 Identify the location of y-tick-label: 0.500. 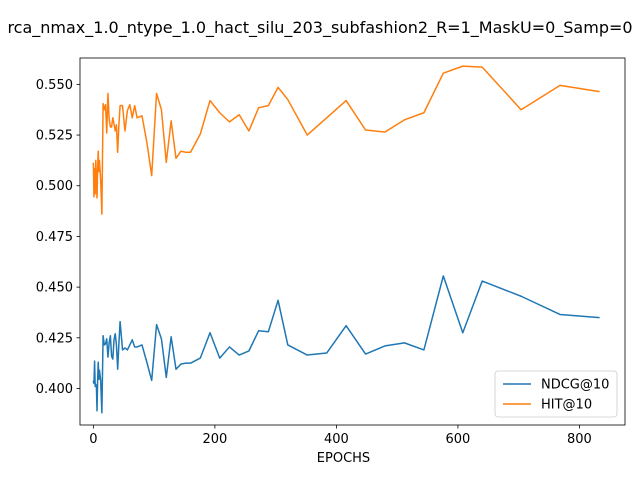
(54, 186).